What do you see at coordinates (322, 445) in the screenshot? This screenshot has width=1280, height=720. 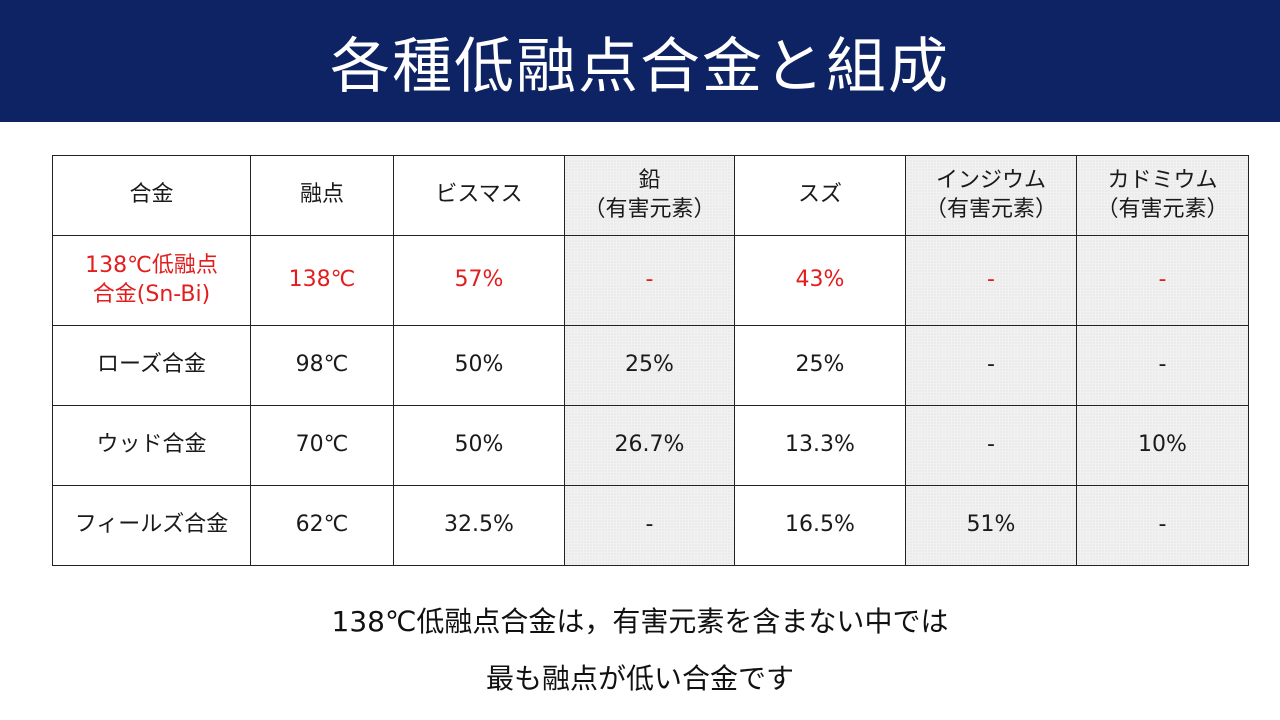 I see `melting-point-cell: 70℃` at bounding box center [322, 445].